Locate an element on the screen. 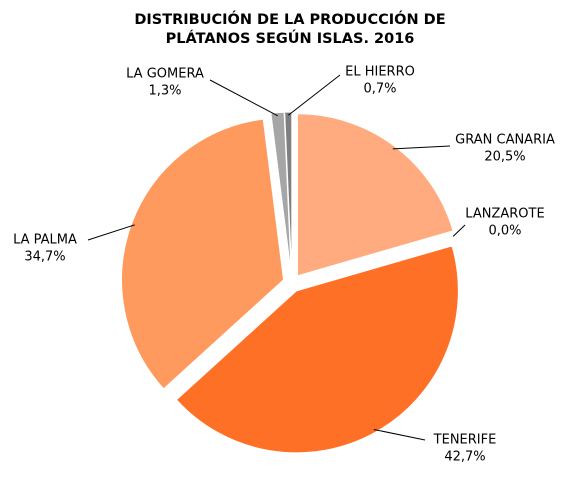  data-label-value: 1,3% is located at coordinates (164, 91).